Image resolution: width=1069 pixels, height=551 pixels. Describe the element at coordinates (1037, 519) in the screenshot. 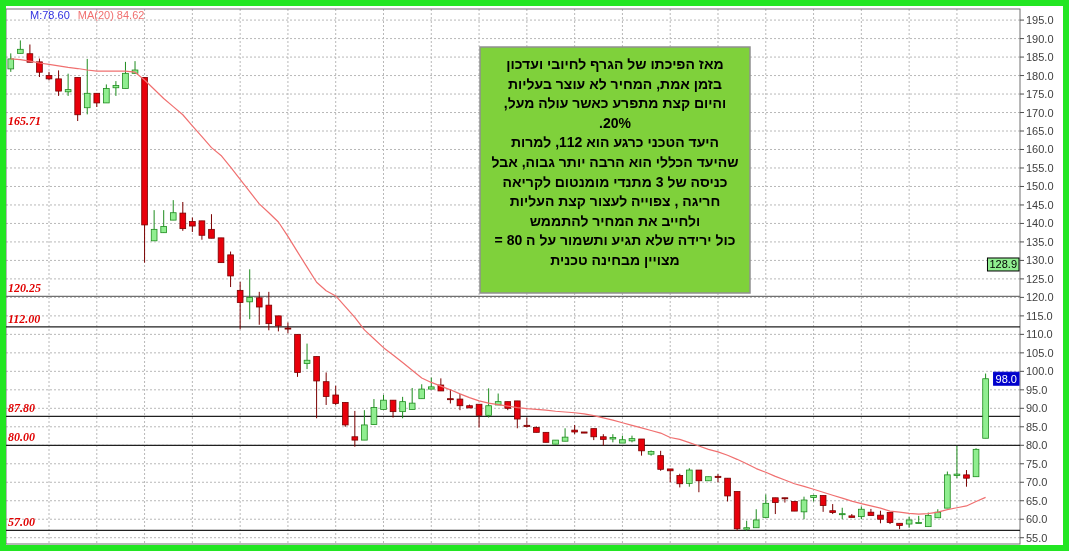

I see `y-tick-label: 60.0` at that location.